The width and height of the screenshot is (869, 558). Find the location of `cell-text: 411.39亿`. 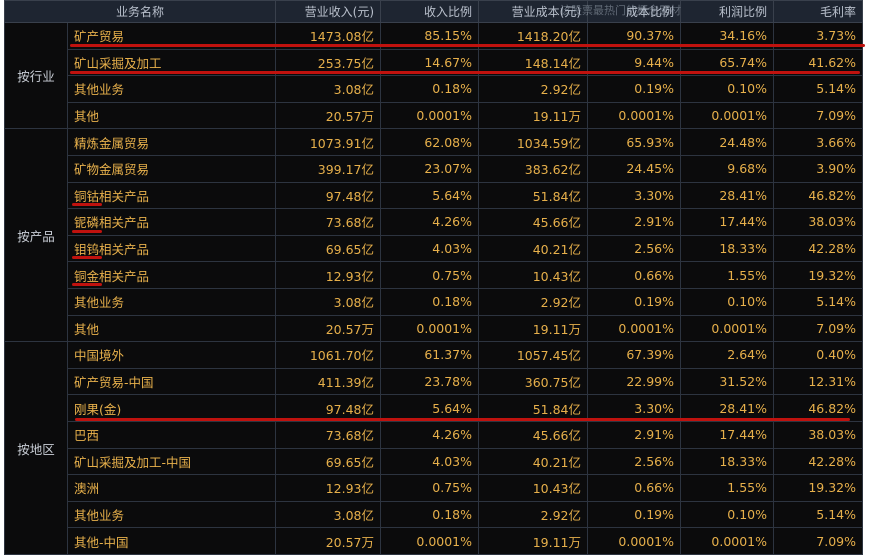

cell-text: 411.39亿 is located at coordinates (346, 383).